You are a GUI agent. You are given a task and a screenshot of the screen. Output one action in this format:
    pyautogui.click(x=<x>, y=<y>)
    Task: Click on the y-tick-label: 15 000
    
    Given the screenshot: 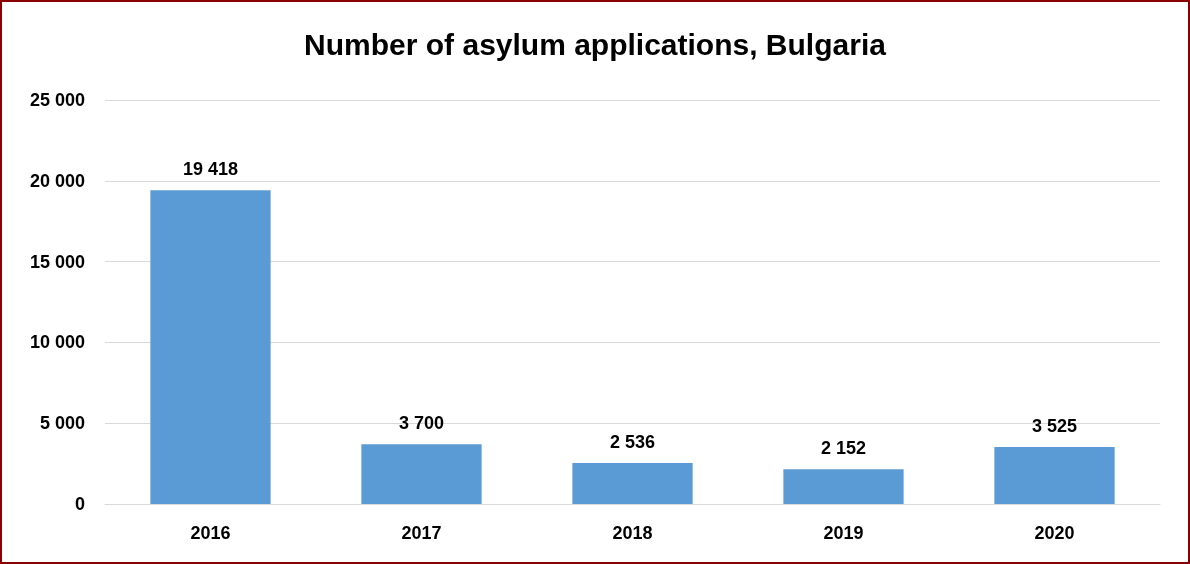 What is the action you would take?
    pyautogui.click(x=57, y=261)
    